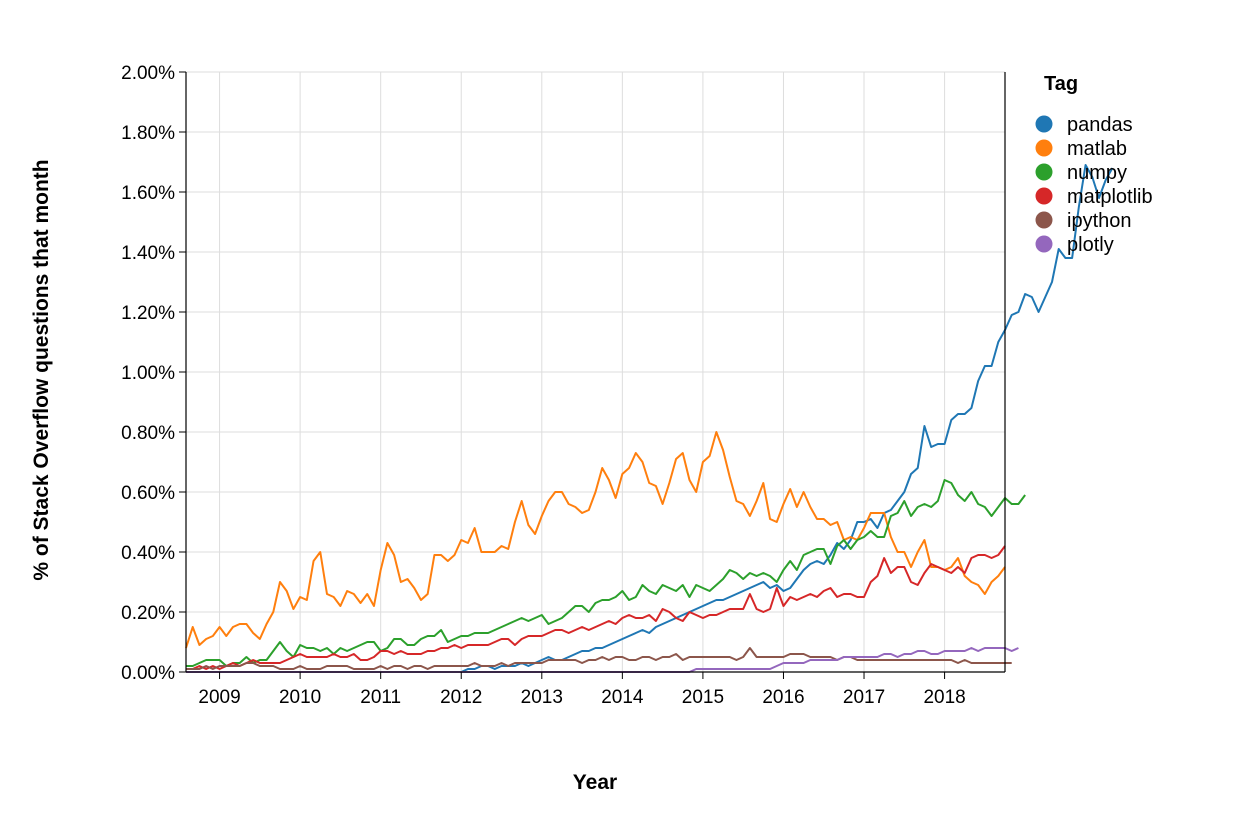 The image size is (1246, 840). I want to click on legend-swatch-plotly, so click(1044, 244).